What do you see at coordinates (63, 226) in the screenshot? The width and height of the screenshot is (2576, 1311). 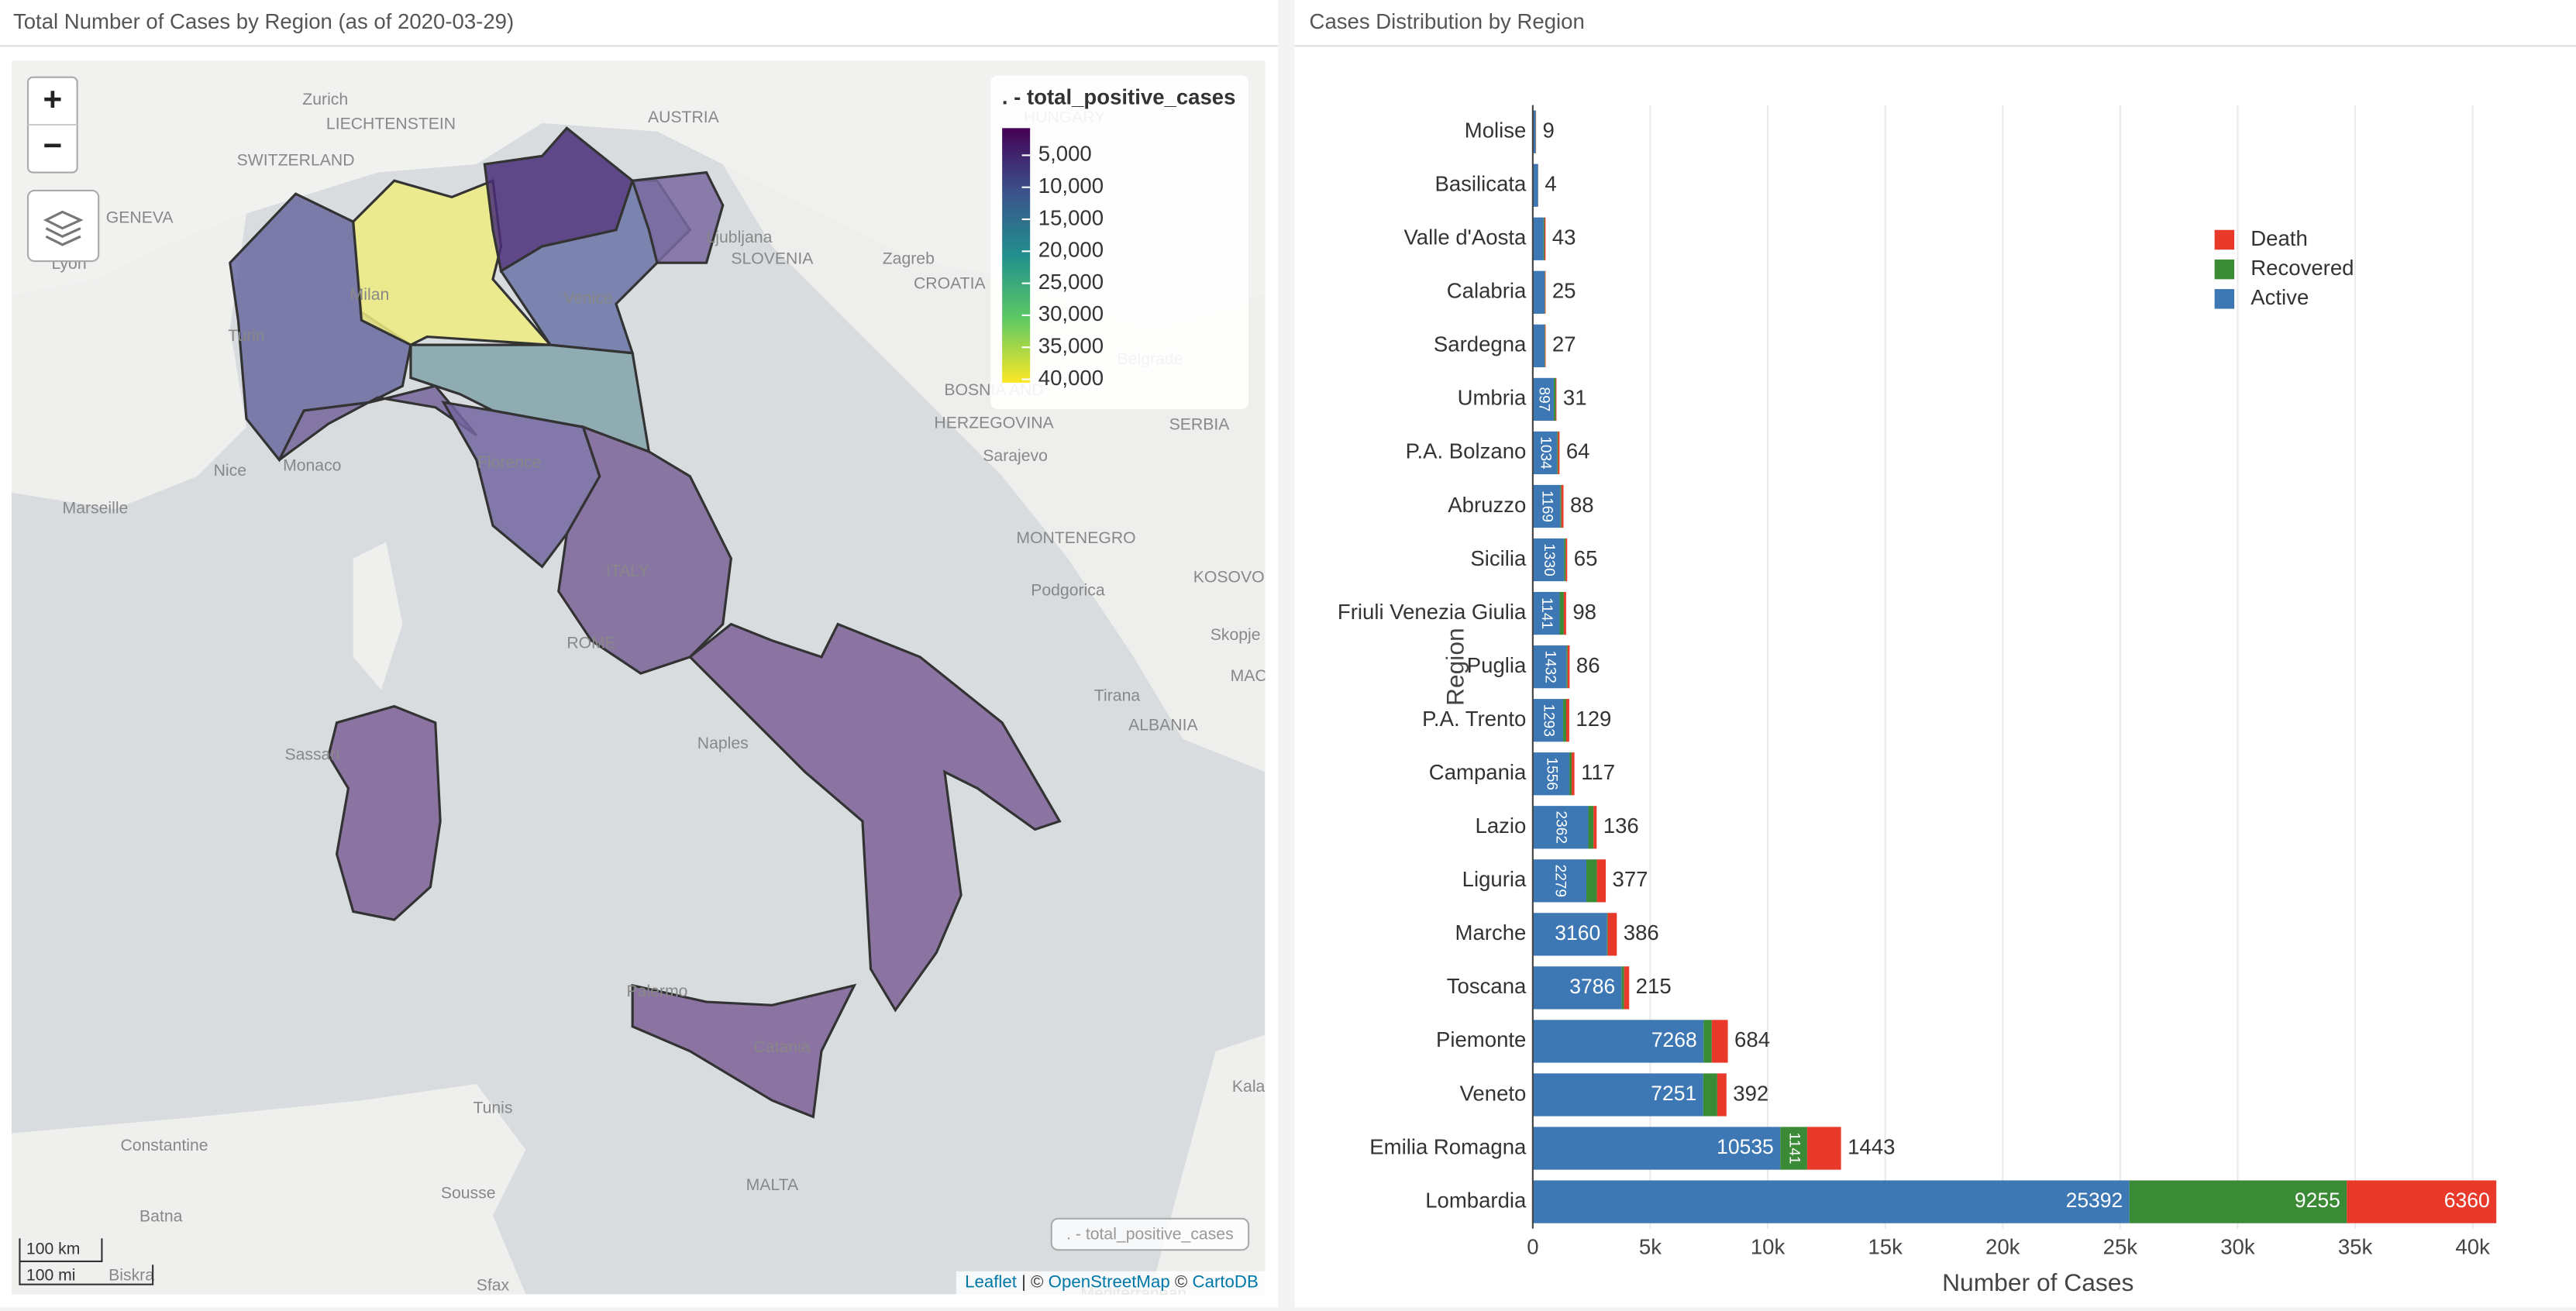 I see `layers-button` at bounding box center [63, 226].